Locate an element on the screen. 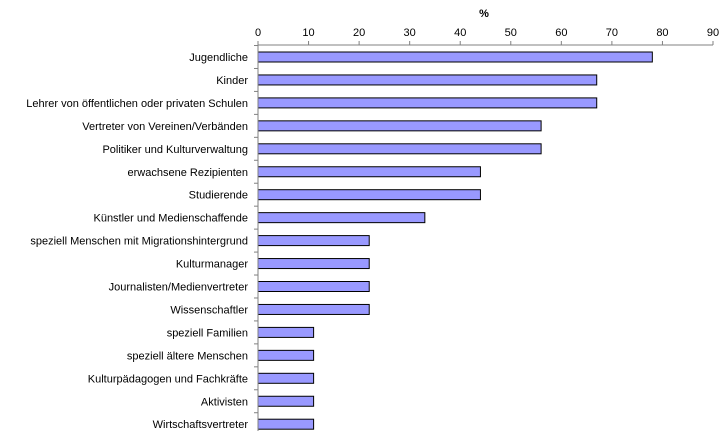 This screenshot has height=431, width=723. x-tick-label: 0 is located at coordinates (258, 33).